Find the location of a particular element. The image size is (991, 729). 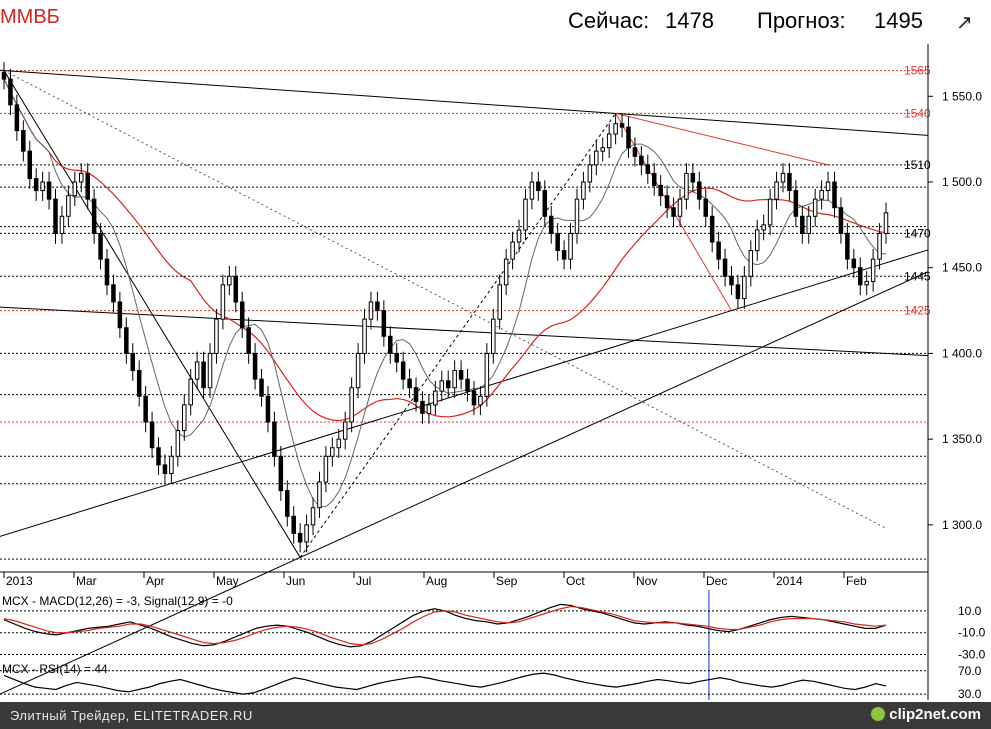

price-tick-label: 1 300.0 is located at coordinates (962, 525).